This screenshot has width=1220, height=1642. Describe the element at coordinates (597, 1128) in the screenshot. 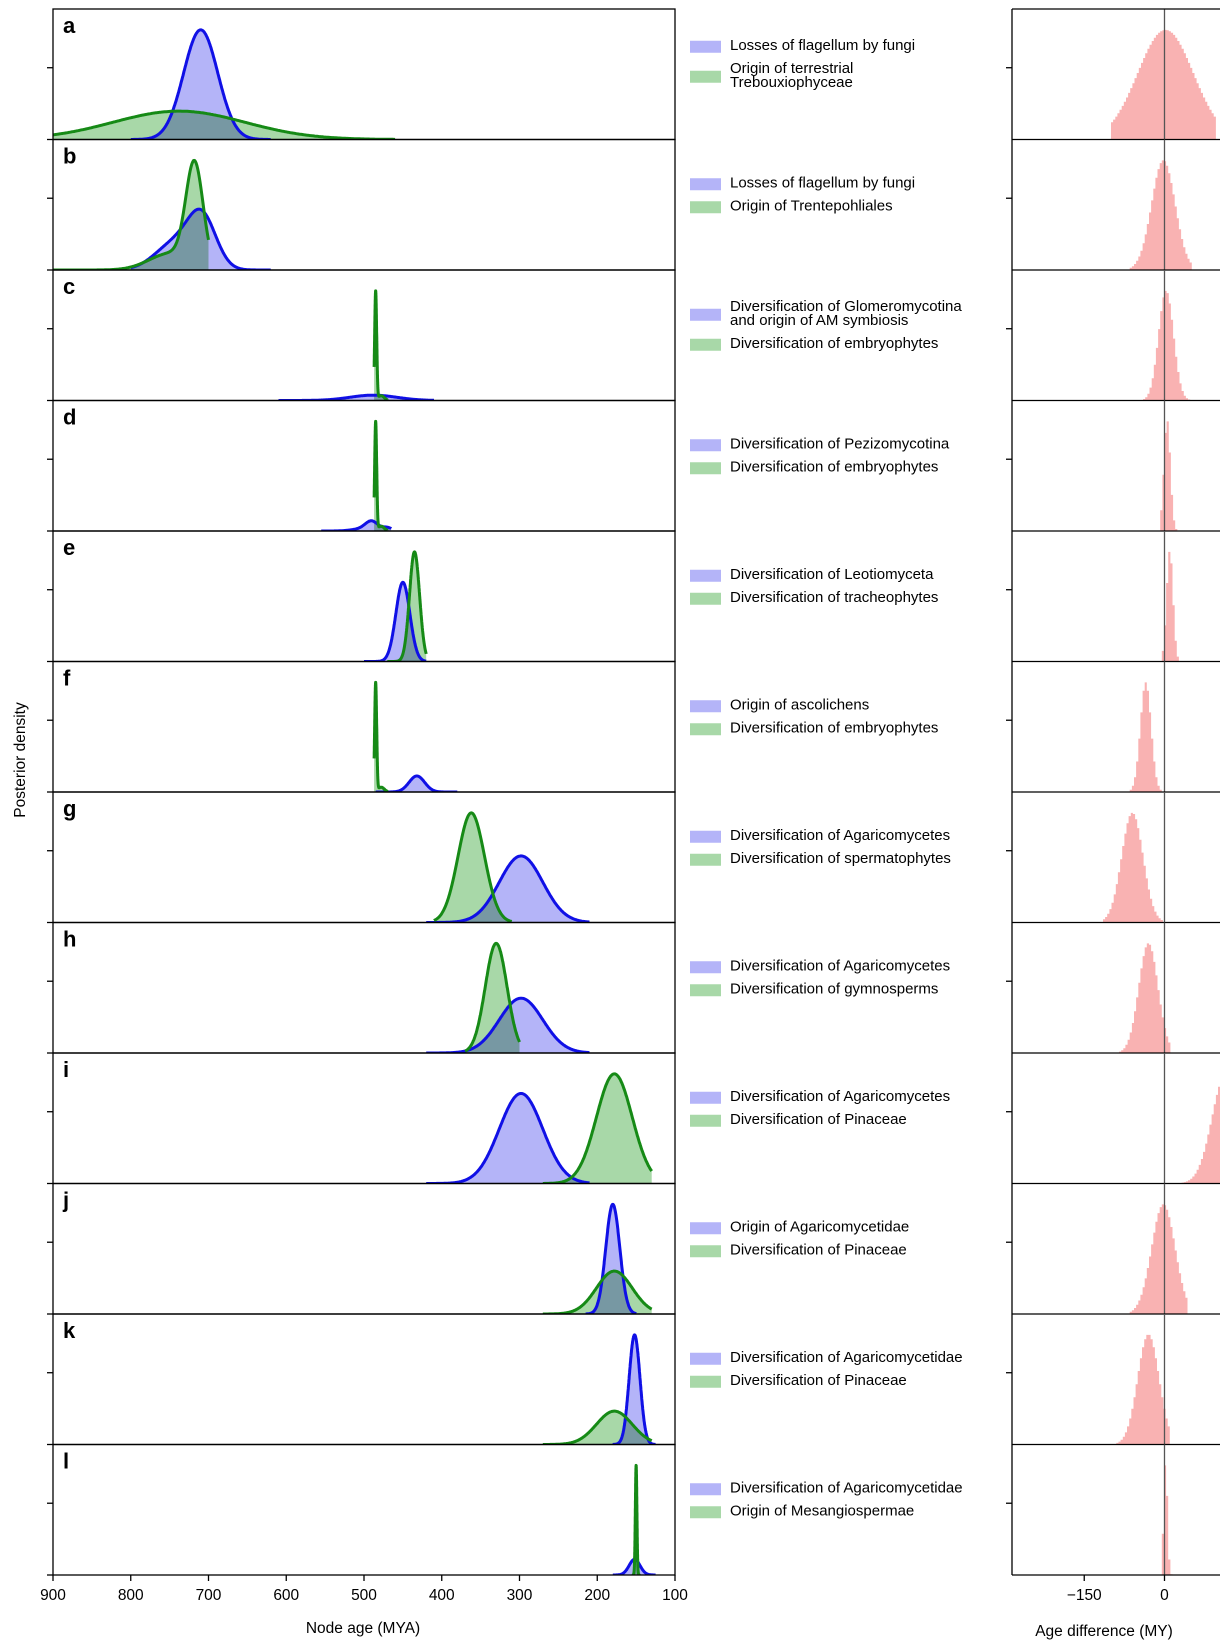

I see `density-fill-i-green` at that location.